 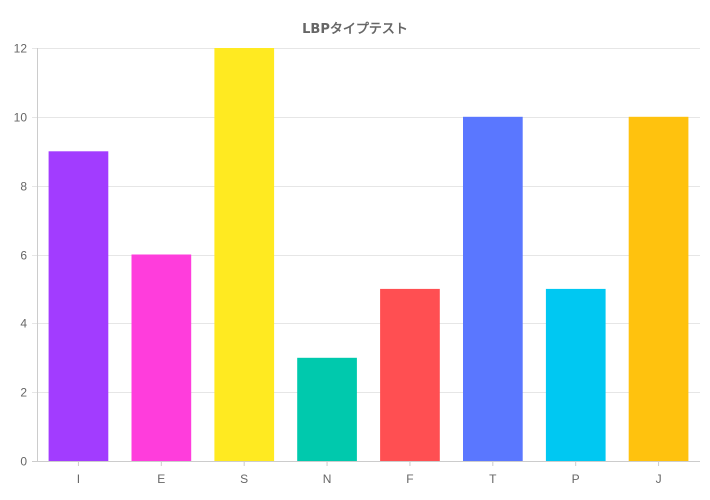 What do you see at coordinates (409, 479) in the screenshot?
I see `x-tick-label: F` at bounding box center [409, 479].